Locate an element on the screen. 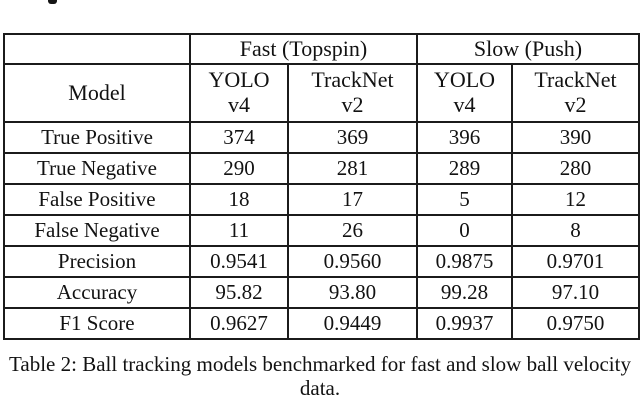 The image size is (640, 404). group-header-row: Fast (Topspin) Slow (Push) is located at coordinates (321, 49).